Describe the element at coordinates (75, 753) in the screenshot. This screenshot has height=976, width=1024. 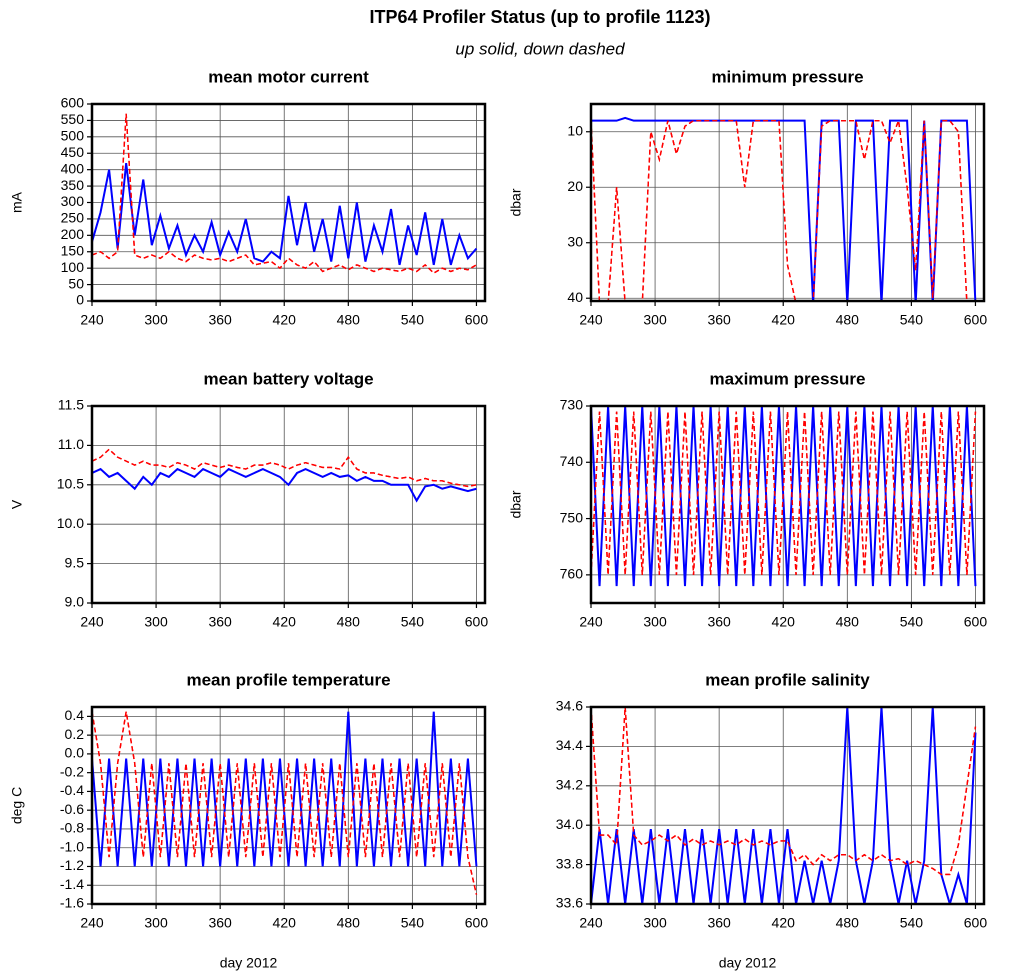
I see `y-tick-label: 0.0` at that location.